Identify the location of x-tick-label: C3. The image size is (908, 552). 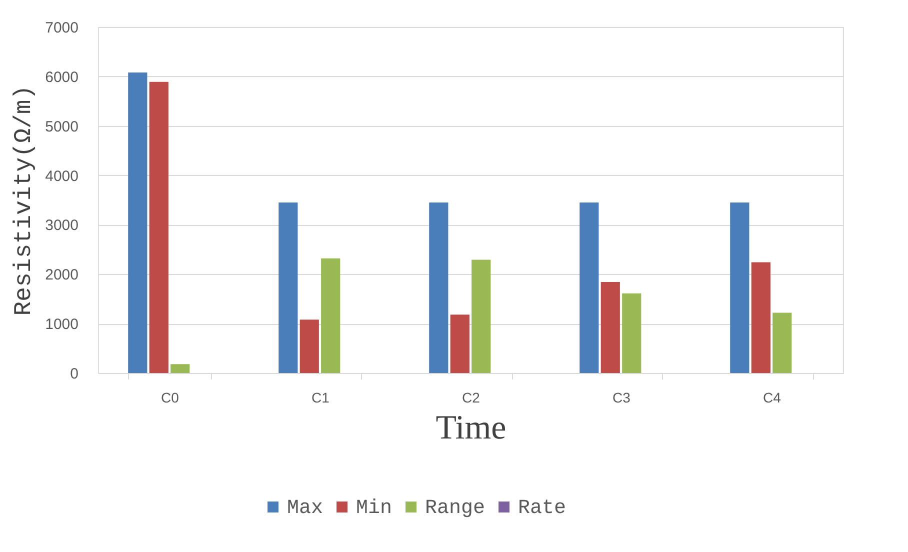
(621, 398).